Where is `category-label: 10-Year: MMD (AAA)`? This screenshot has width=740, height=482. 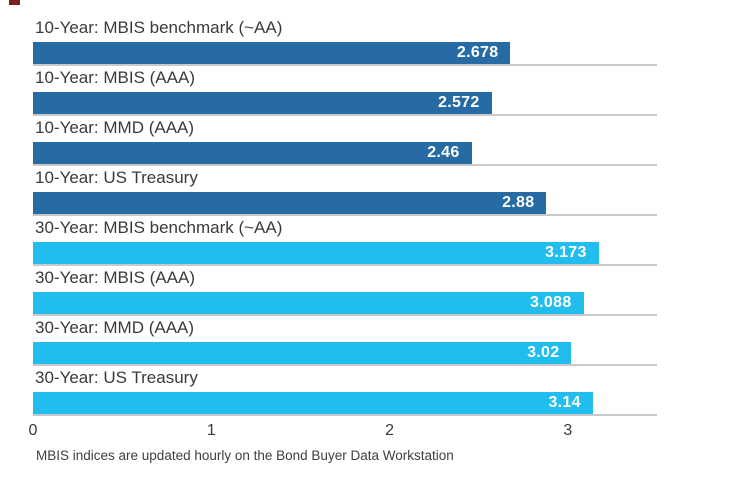
category-label: 10-Year: MMD (AAA) is located at coordinates (115, 127).